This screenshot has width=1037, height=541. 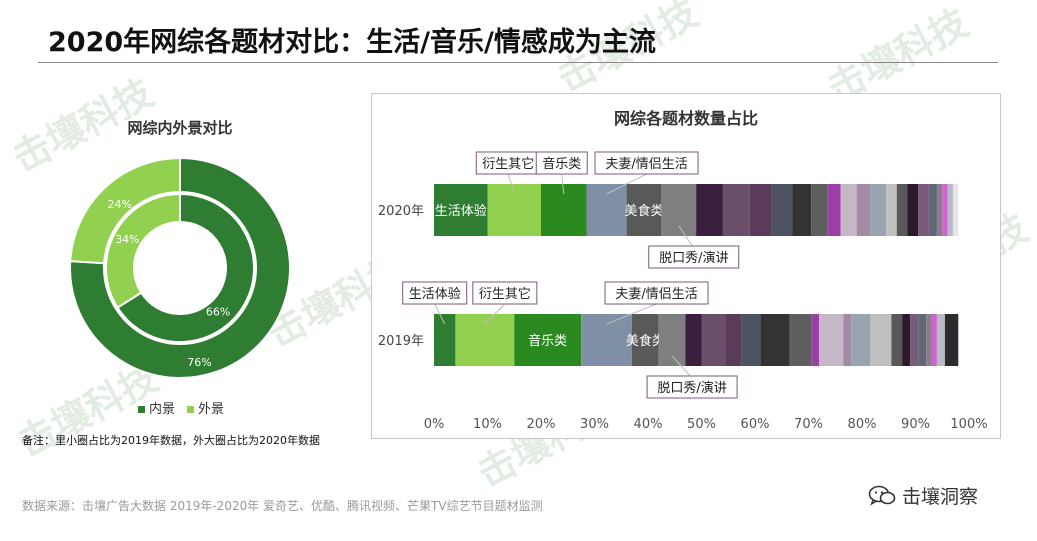 What do you see at coordinates (685, 118) in the screenshot?
I see `bar-chart-title: 网综各题材数量占比` at bounding box center [685, 118].